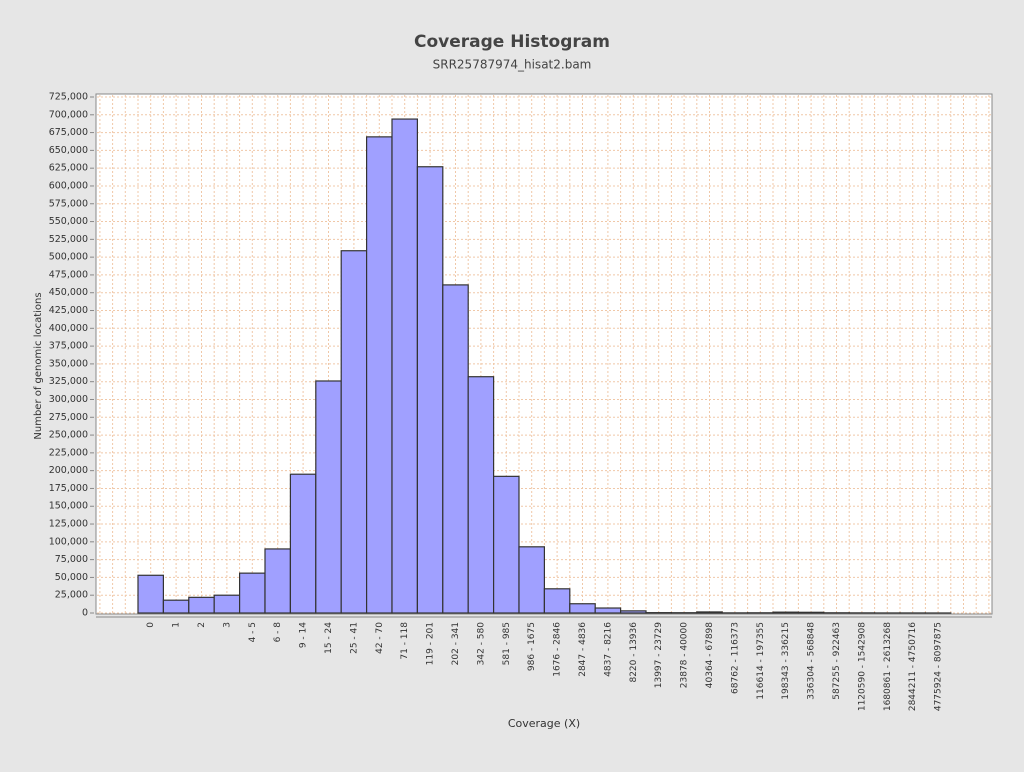  Describe the element at coordinates (659, 655) in the screenshot. I see `x-tick-label: 13997 - 23729` at that location.